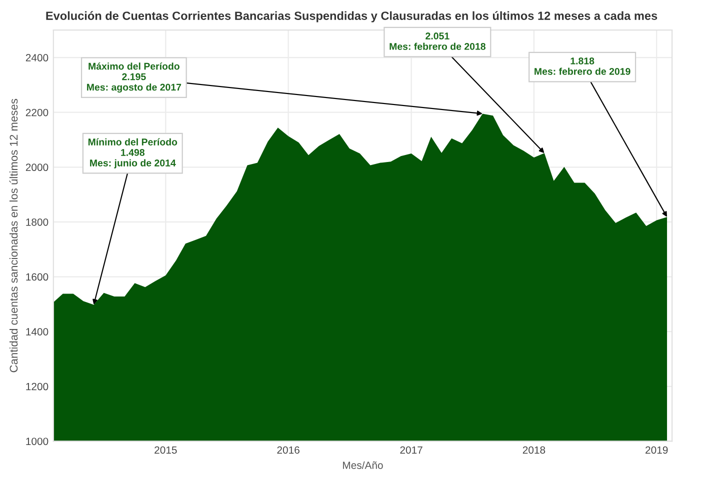  Describe the element at coordinates (134, 77) in the screenshot. I see `annotation: Máximo del Período 2.195 Mes: agosto de 2017` at that location.